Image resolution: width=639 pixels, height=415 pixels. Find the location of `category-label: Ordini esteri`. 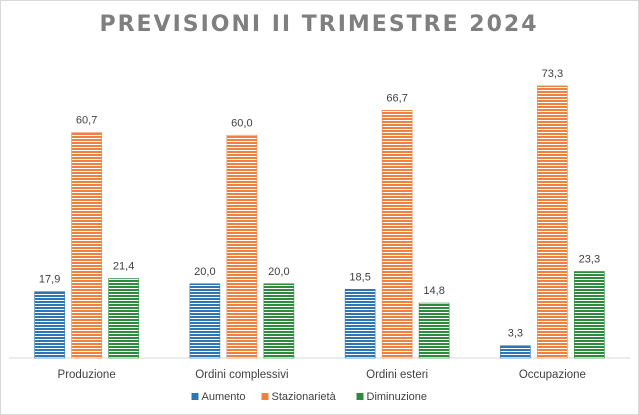

category-label: Ordini esteri is located at coordinates (397, 375).